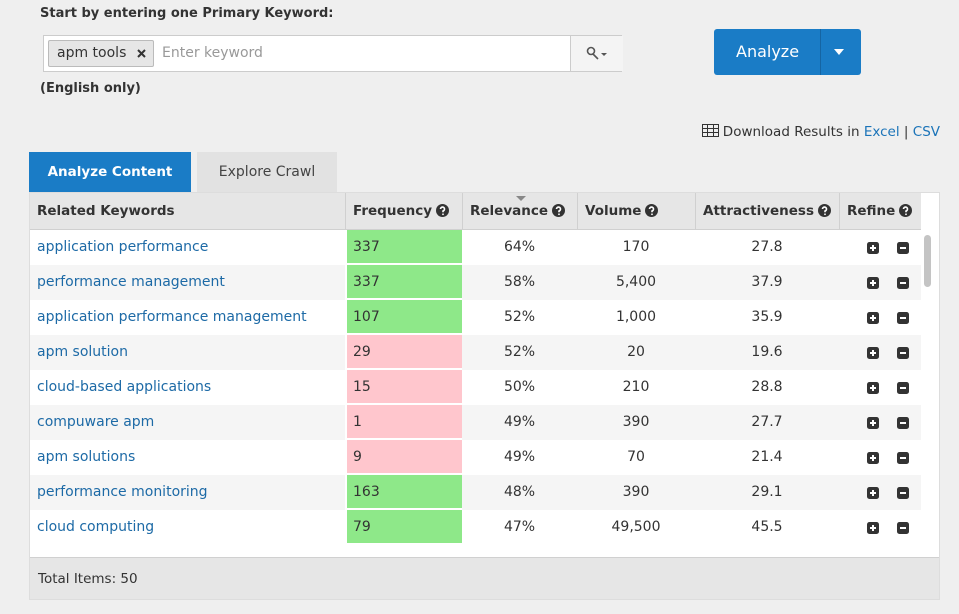 The width and height of the screenshot is (959, 614). What do you see at coordinates (519, 247) in the screenshot?
I see `relevance-cell: 64%` at bounding box center [519, 247].